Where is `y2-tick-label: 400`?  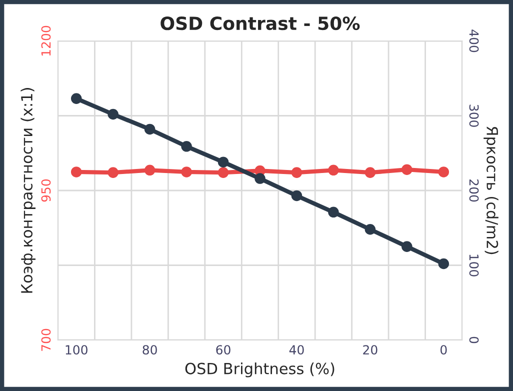 y2-tick-label: 400 is located at coordinates (474, 41).